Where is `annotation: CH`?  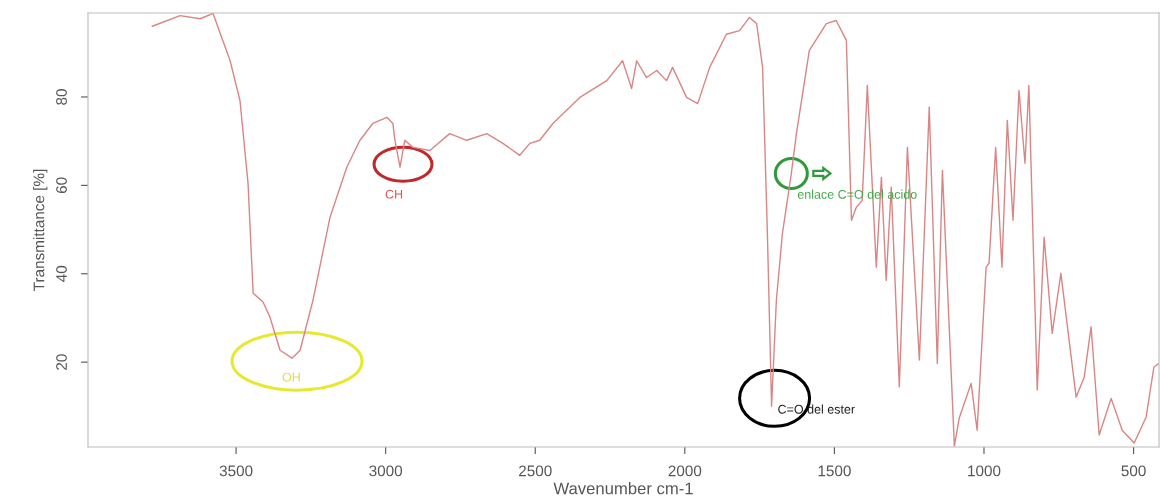 annotation: CH is located at coordinates (394, 194).